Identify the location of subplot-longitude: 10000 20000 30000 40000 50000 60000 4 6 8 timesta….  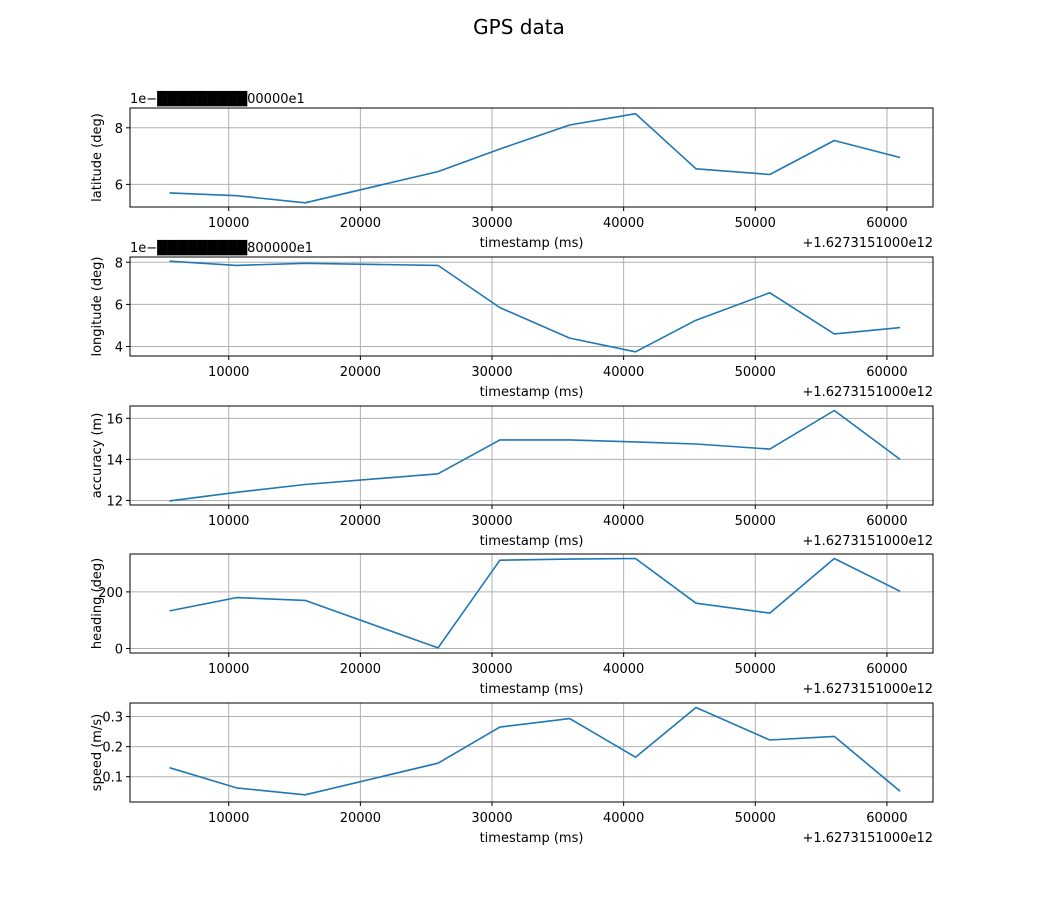
(512, 319).